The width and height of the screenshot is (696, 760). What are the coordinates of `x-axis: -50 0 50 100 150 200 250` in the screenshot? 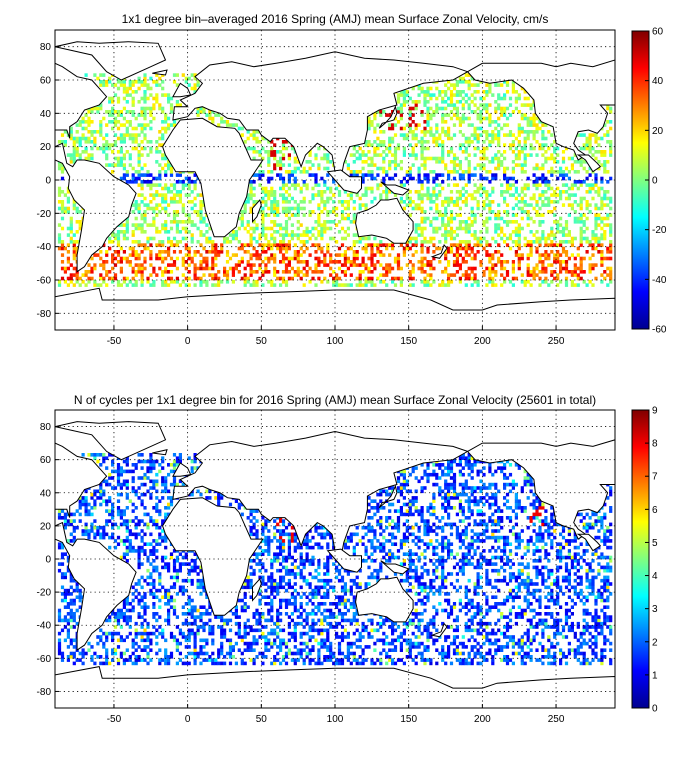 It's located at (336, 336).